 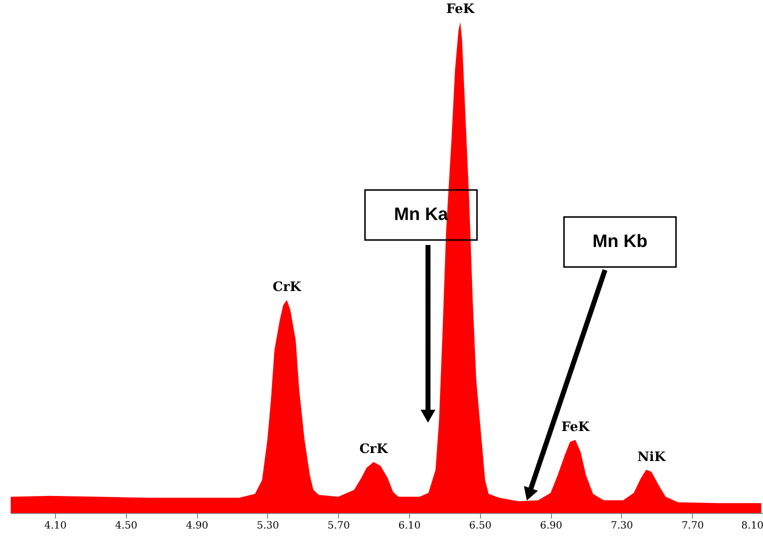 I want to click on x-tick-label: 5.70, so click(x=339, y=526).